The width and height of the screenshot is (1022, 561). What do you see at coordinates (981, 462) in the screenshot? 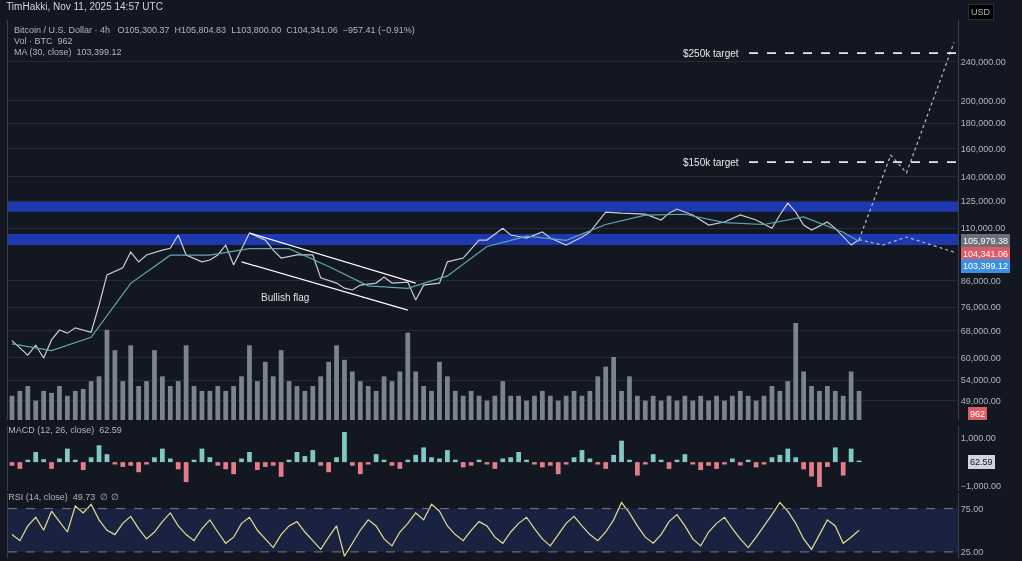
I see `text: 62.59` at bounding box center [981, 462].